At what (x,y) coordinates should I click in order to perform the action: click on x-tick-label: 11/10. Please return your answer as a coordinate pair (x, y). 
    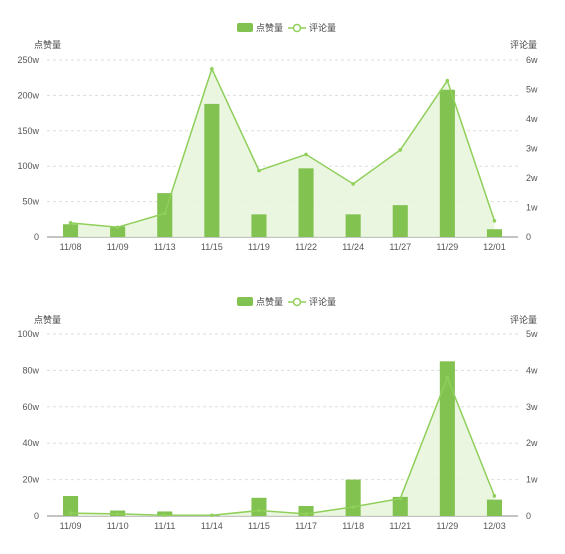
    Looking at the image, I should click on (118, 526).